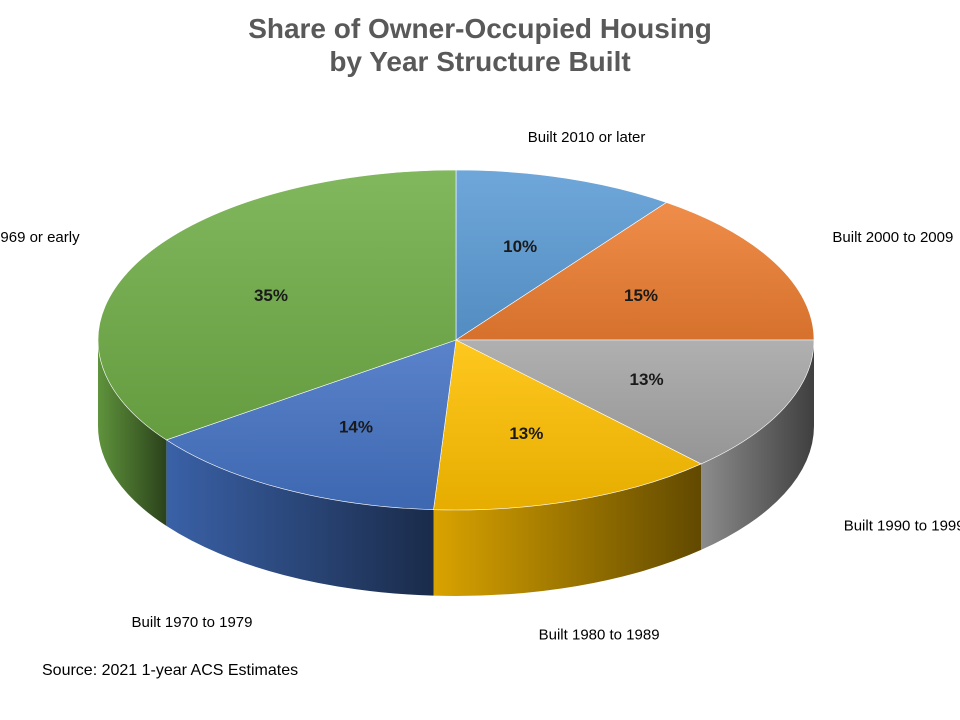 Image resolution: width=960 pixels, height=720 pixels. What do you see at coordinates (192, 622) in the screenshot?
I see `category-label-4: Built 1970 to 1979` at bounding box center [192, 622].